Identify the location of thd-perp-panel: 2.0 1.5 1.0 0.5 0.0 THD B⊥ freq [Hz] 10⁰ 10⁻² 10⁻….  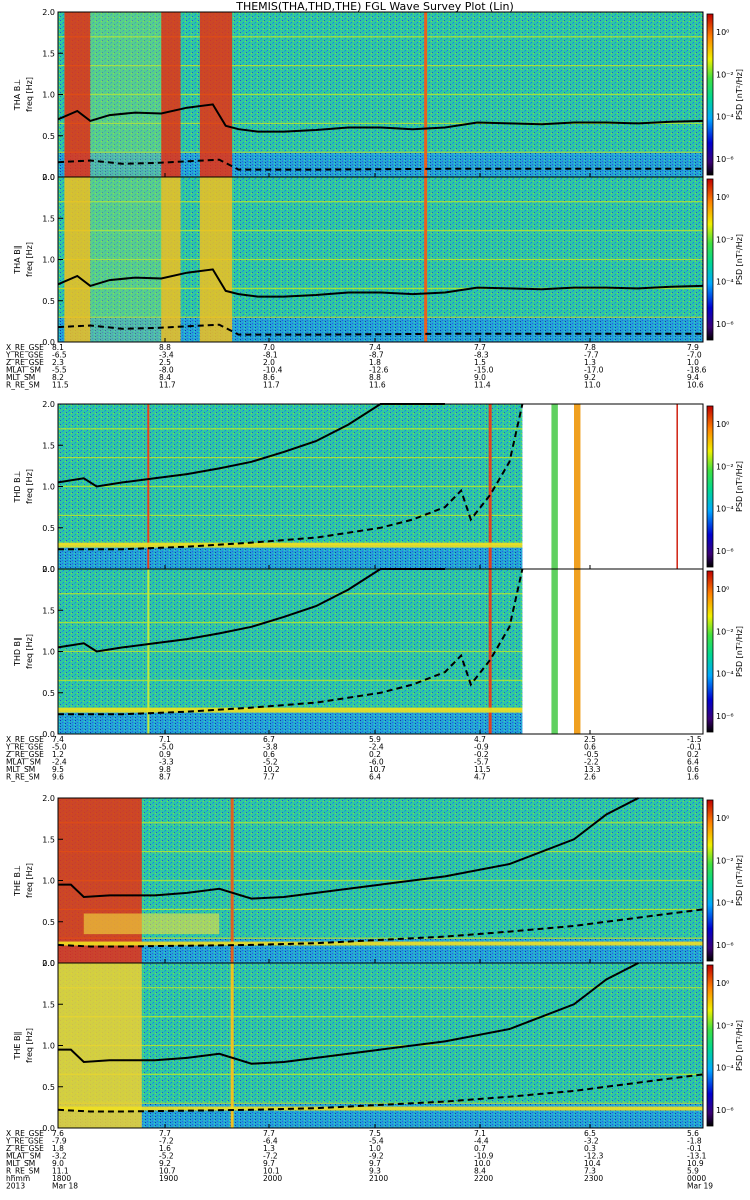
(378, 487).